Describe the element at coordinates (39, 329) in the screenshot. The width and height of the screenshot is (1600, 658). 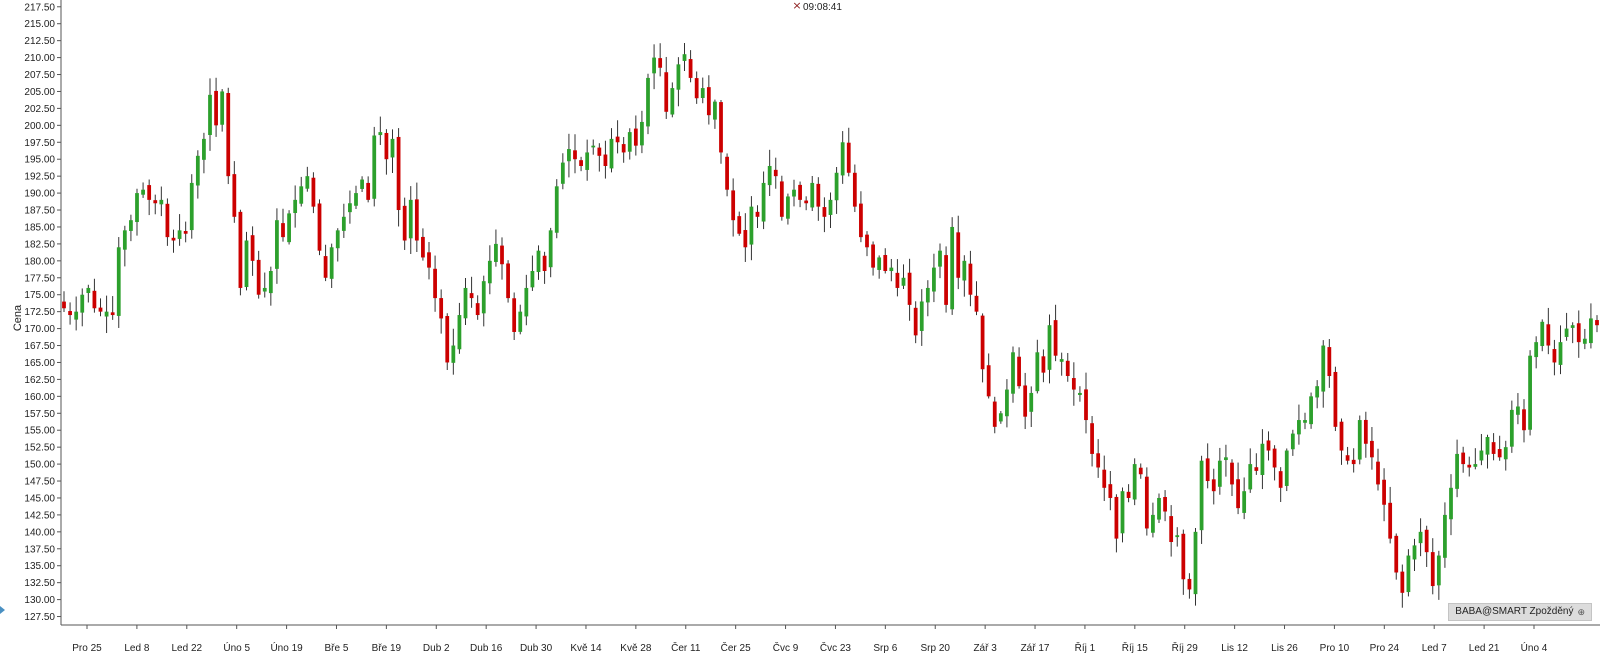
I see `y-tick-label: 170.00` at that location.